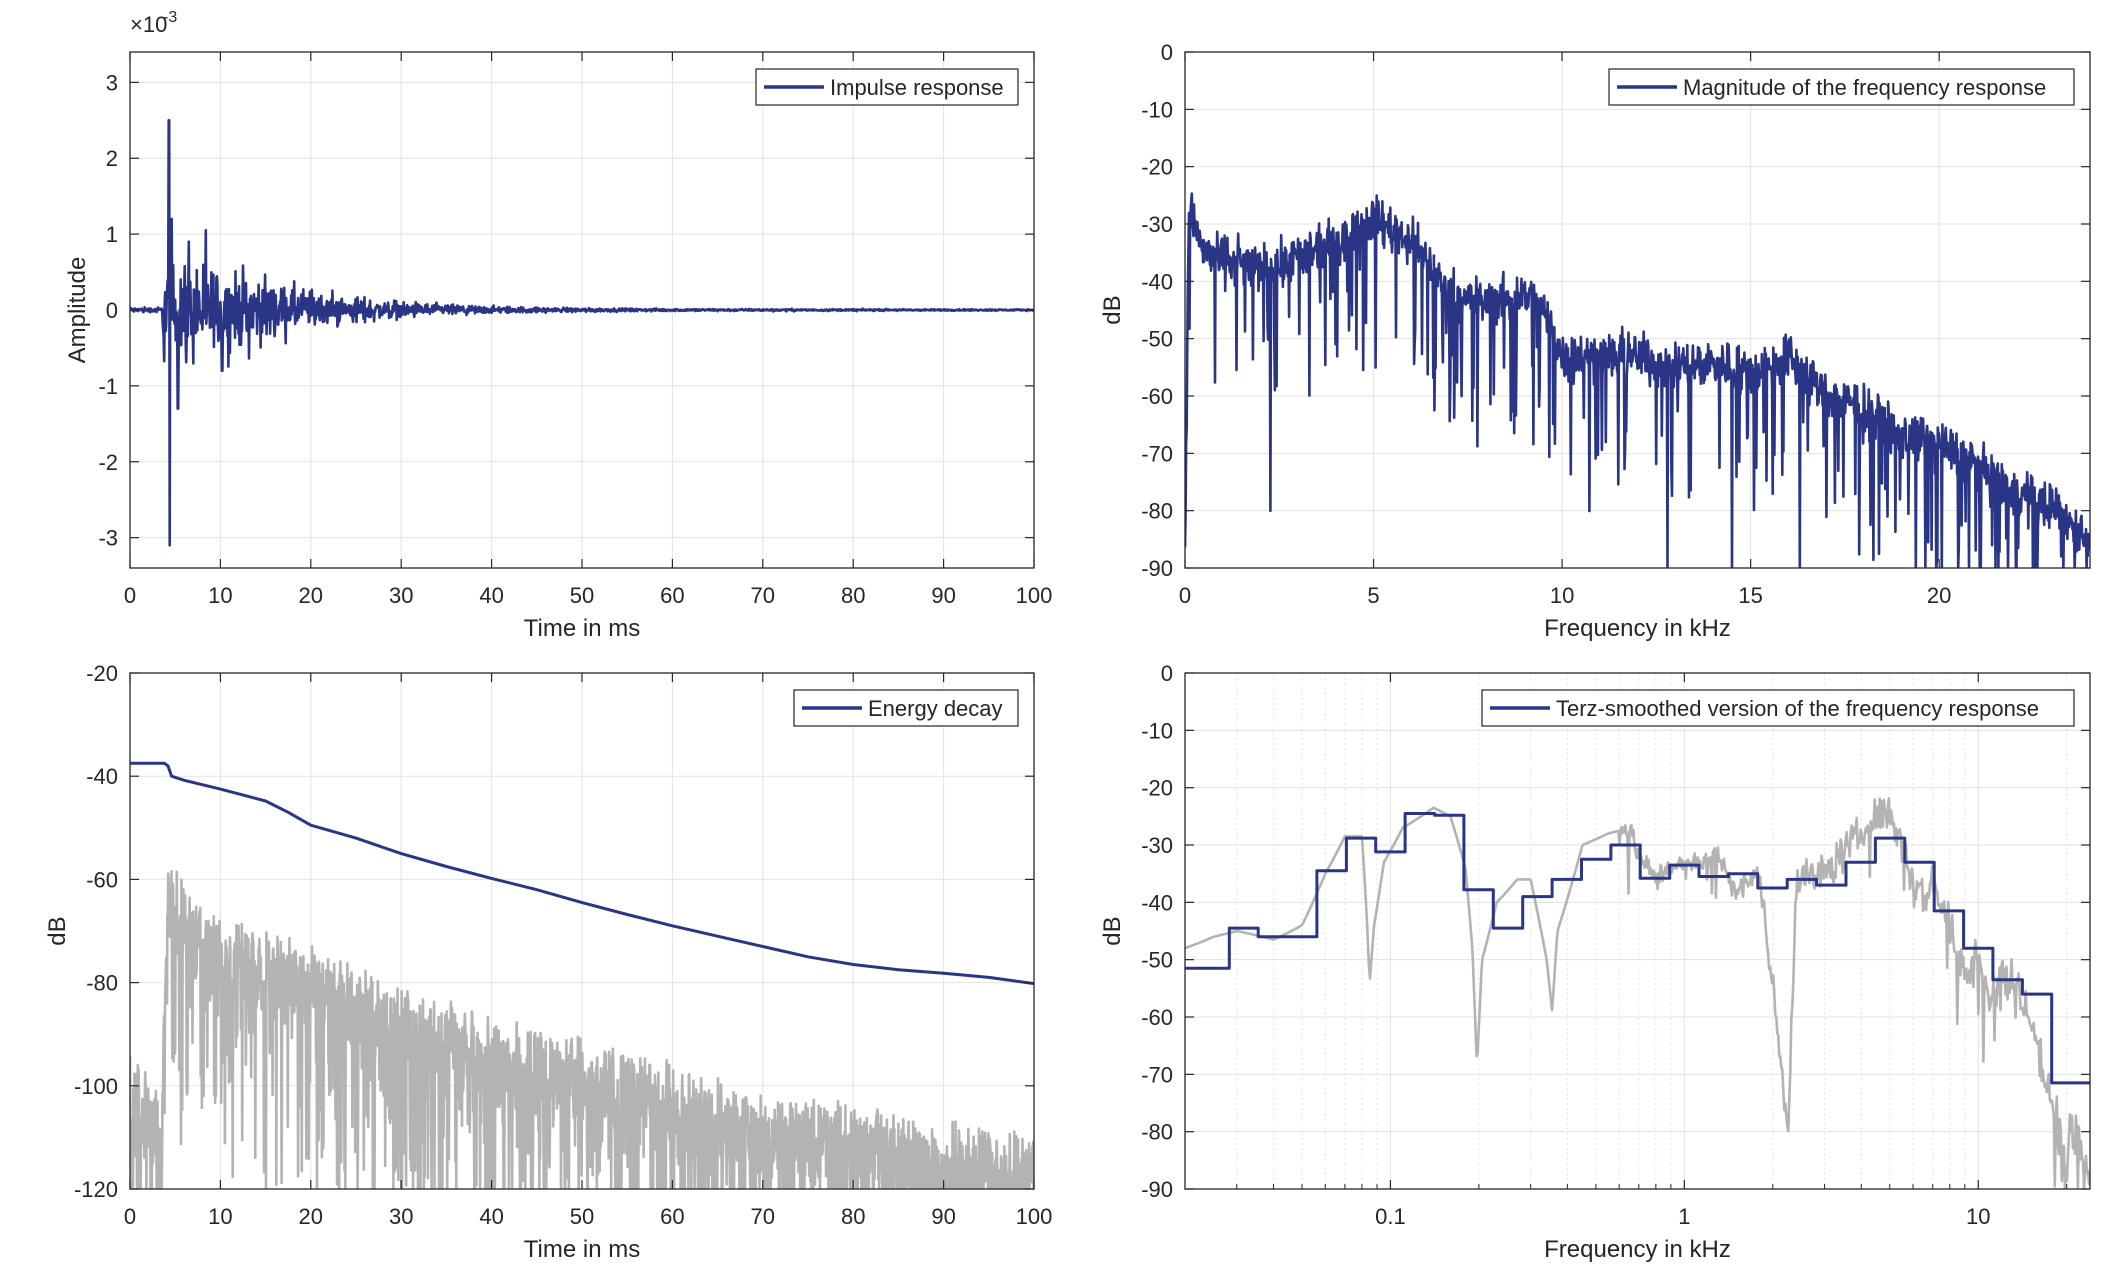 This screenshot has width=2126, height=1276. I want to click on series-line-impulse-response, so click(582, 333).